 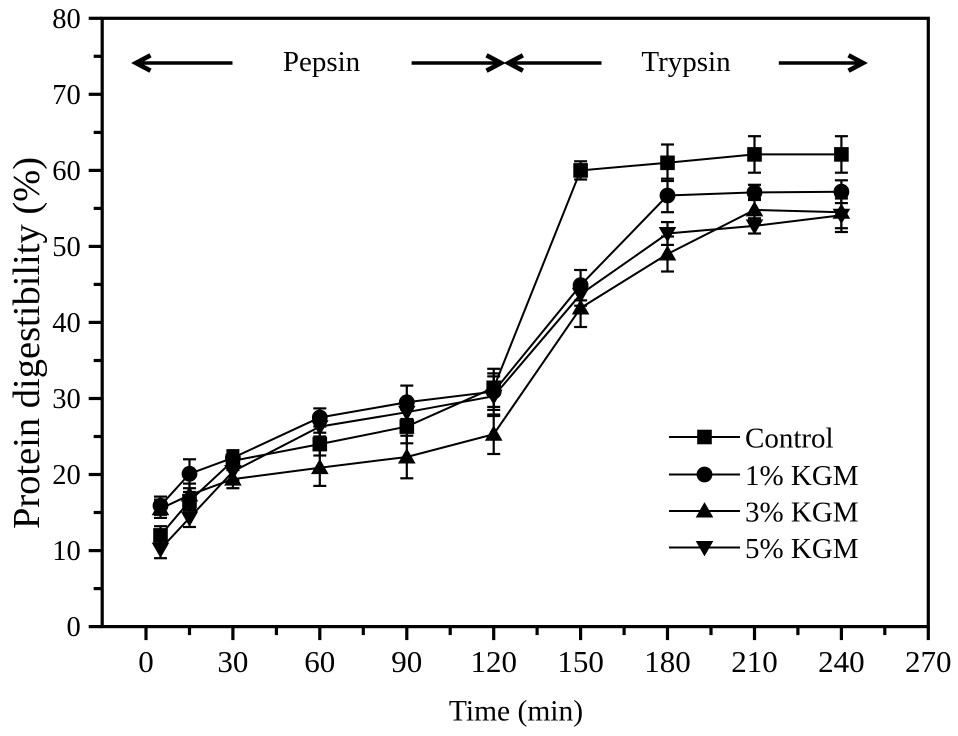 What do you see at coordinates (802, 513) in the screenshot?
I see `svg-text: 3% KGM` at bounding box center [802, 513].